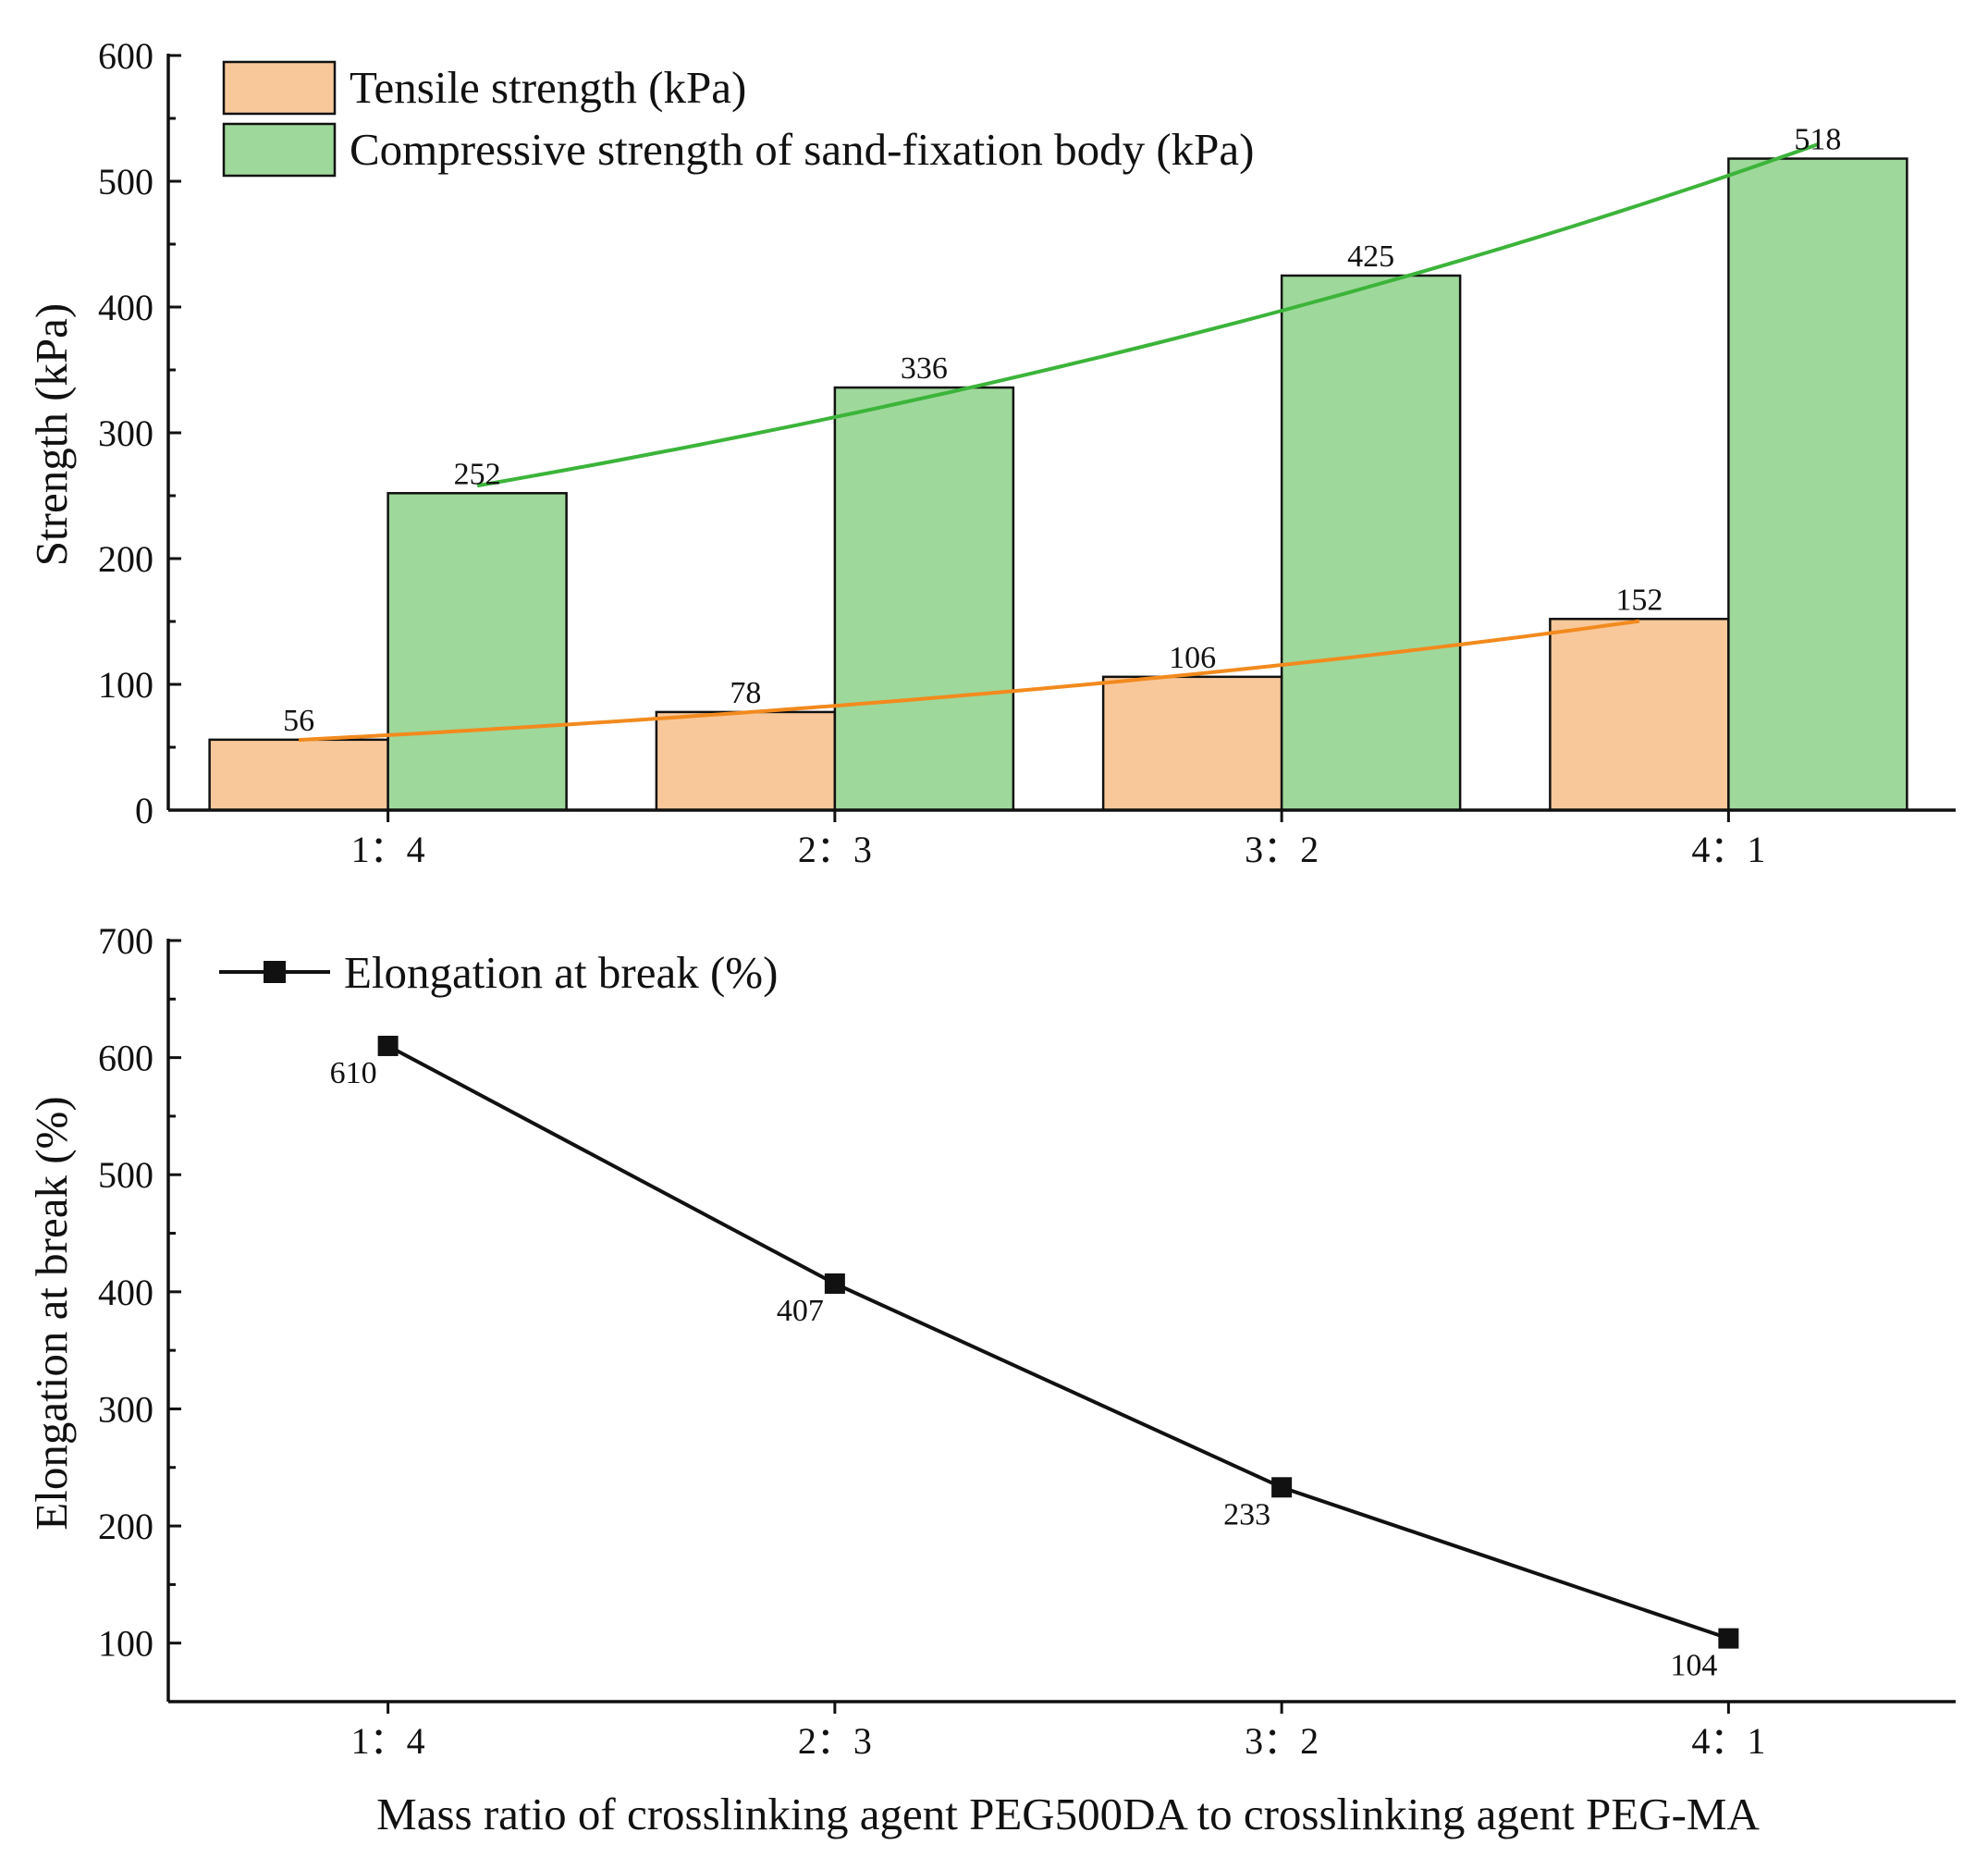 The image size is (1988, 1857). What do you see at coordinates (477, 474) in the screenshot?
I see `data-label-compressive: 252` at bounding box center [477, 474].